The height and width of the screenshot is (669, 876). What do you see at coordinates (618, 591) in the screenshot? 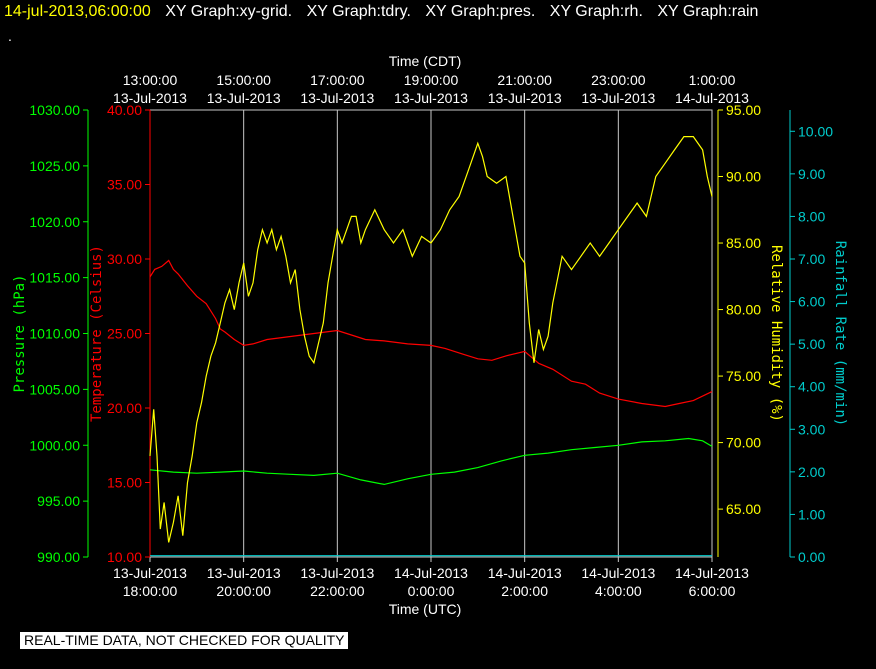
I see `x-tick-label-bottom-time-5: 4:00:00` at bounding box center [618, 591].